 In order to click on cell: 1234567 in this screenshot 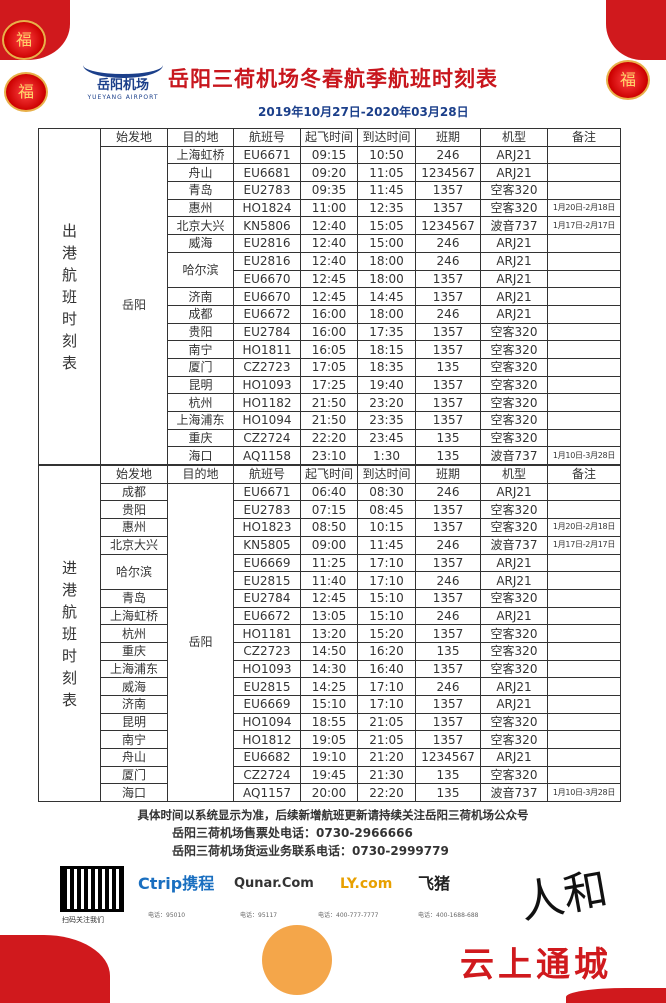, I will do `click(448, 757)`.